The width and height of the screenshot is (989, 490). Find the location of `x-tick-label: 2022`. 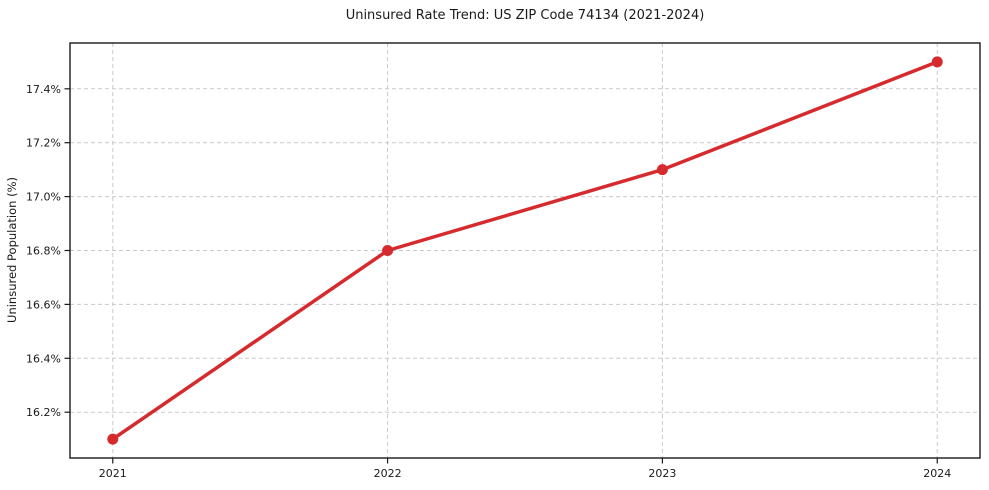

x-tick-label: 2022 is located at coordinates (388, 473).